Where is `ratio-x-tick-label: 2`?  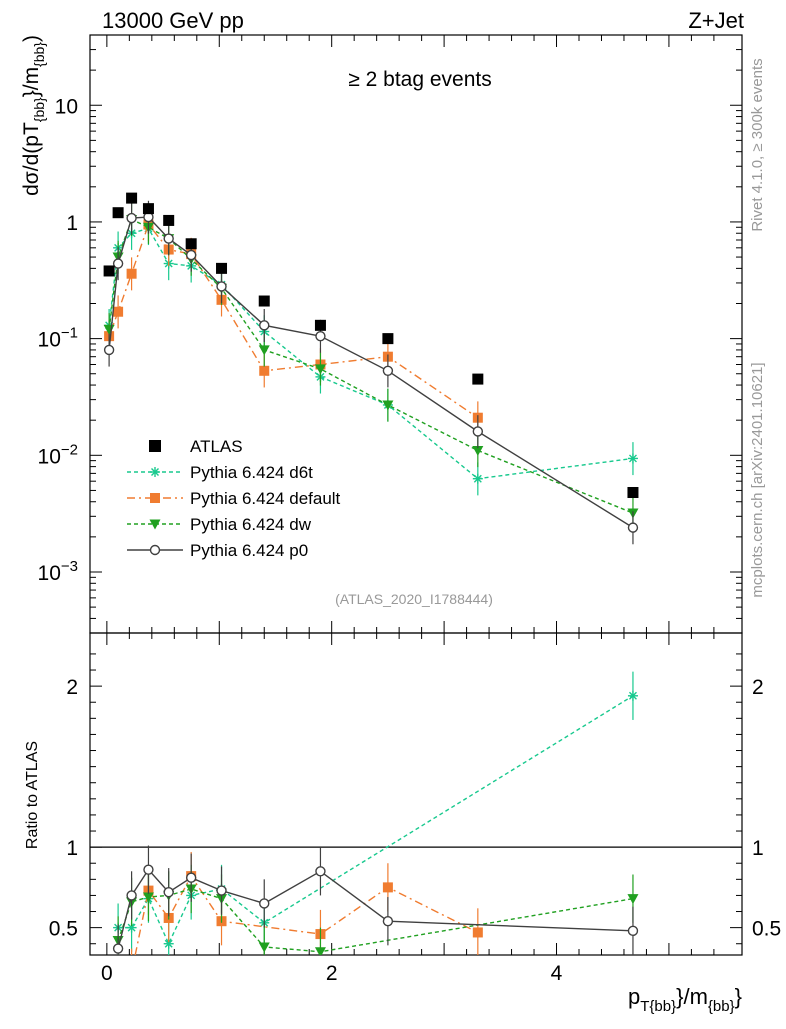
ratio-x-tick-label: 2 is located at coordinates (332, 973).